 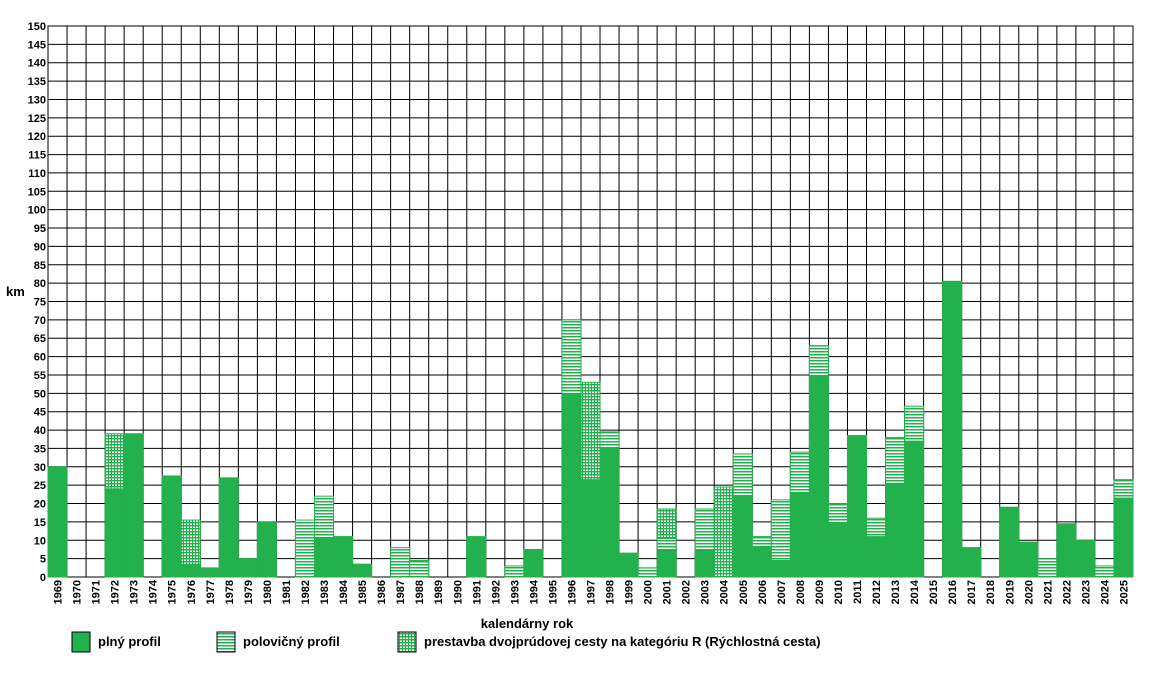 I want to click on bar-2006-solid, so click(x=761, y=562).